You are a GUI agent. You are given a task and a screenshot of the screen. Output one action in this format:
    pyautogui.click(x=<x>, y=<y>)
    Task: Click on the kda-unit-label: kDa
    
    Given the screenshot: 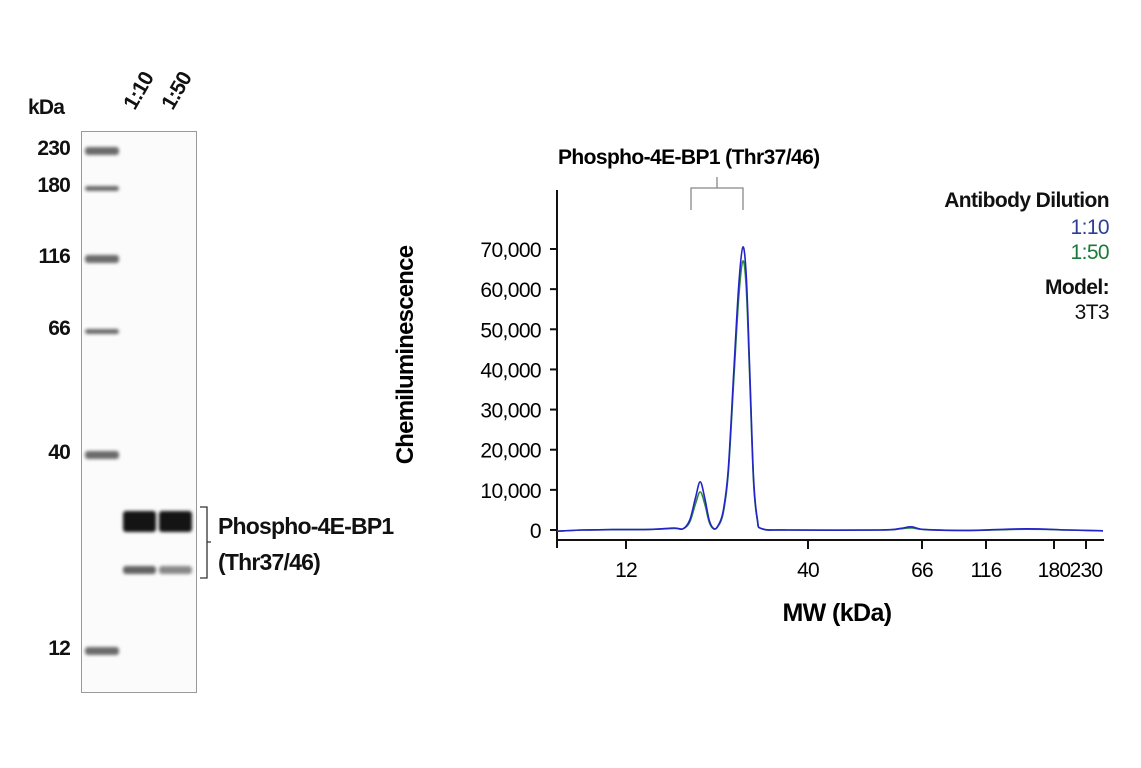 What is the action you would take?
    pyautogui.click(x=46, y=107)
    